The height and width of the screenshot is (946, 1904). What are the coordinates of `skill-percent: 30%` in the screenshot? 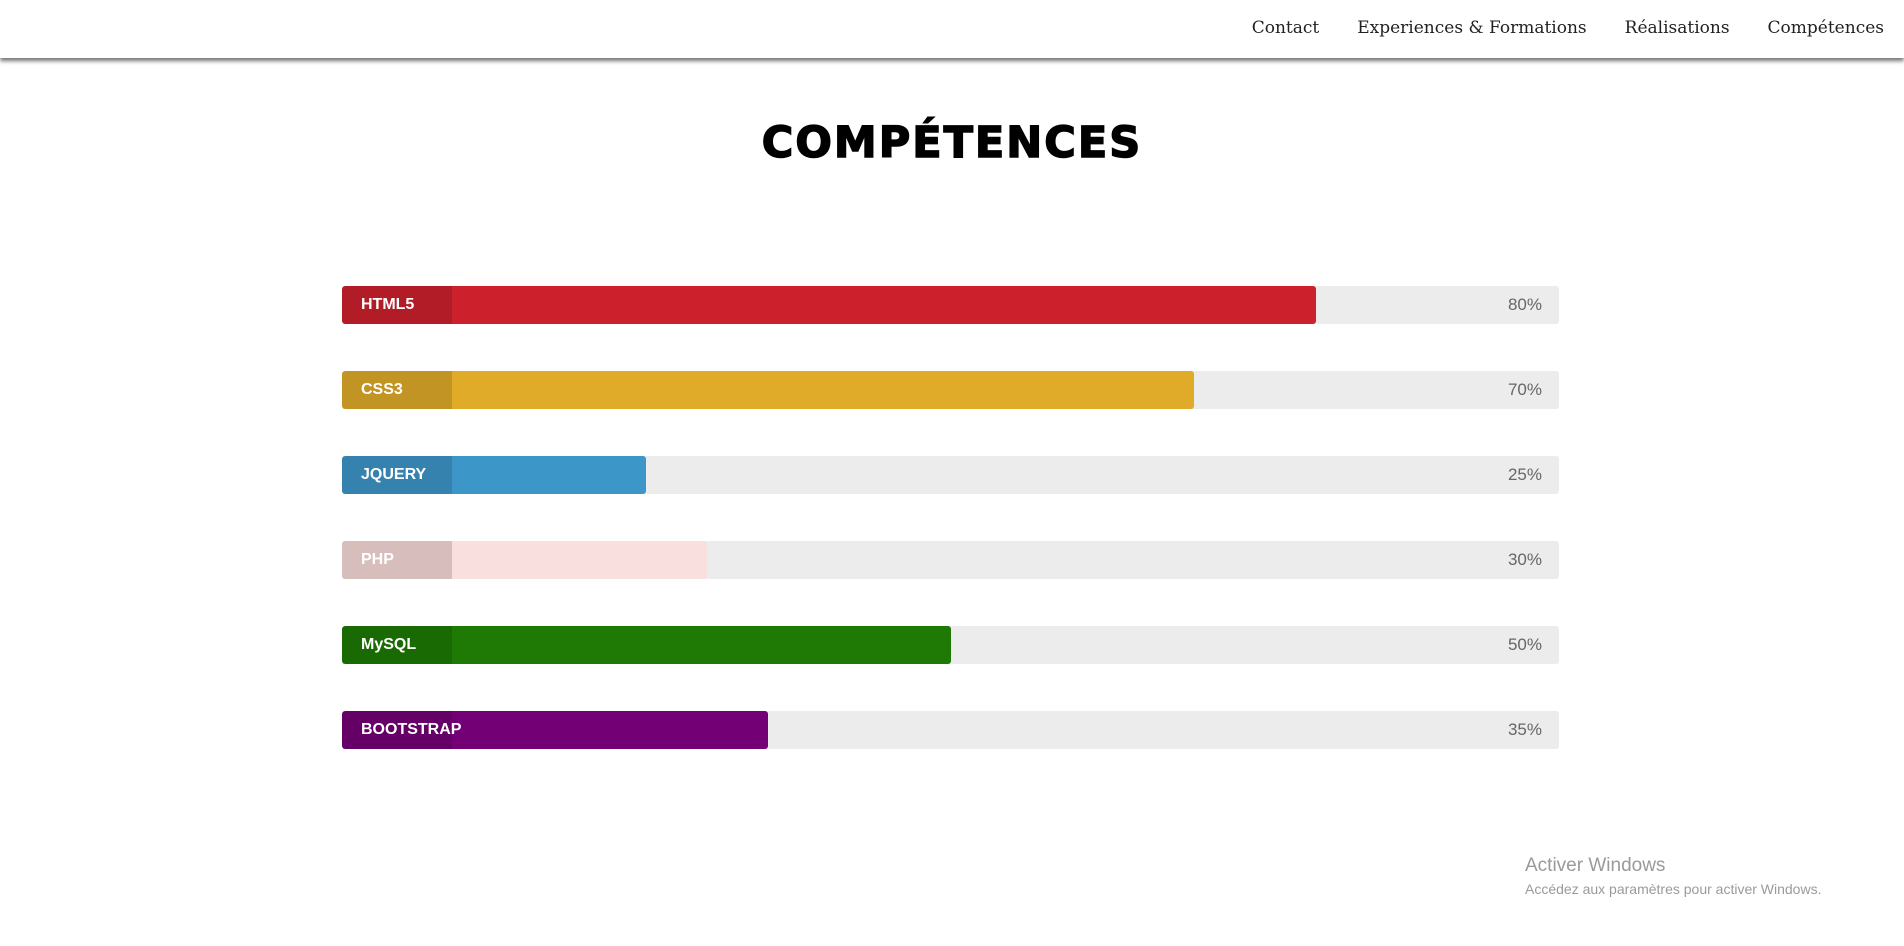 It's located at (1524, 559).